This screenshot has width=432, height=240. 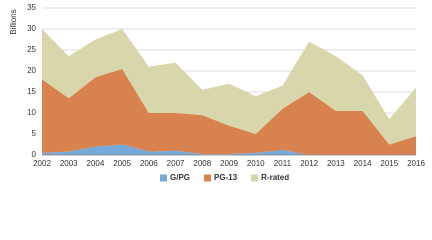 What do you see at coordinates (275, 177) in the screenshot?
I see `legend-label: R-rated` at bounding box center [275, 177].